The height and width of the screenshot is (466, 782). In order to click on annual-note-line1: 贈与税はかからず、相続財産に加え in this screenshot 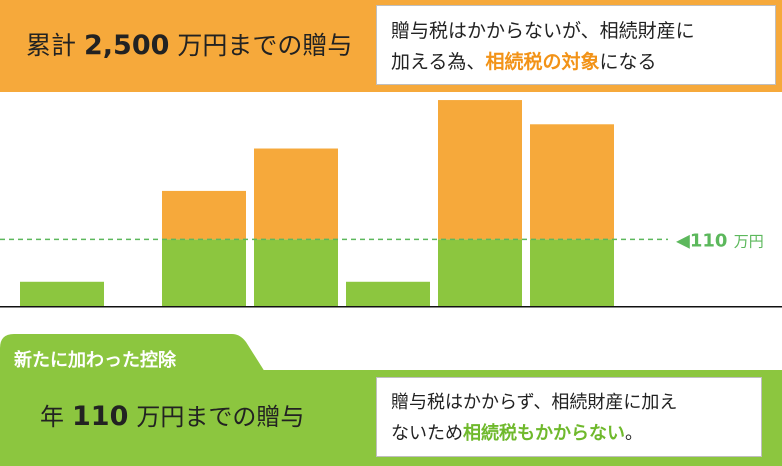, I will do `click(534, 402)`.